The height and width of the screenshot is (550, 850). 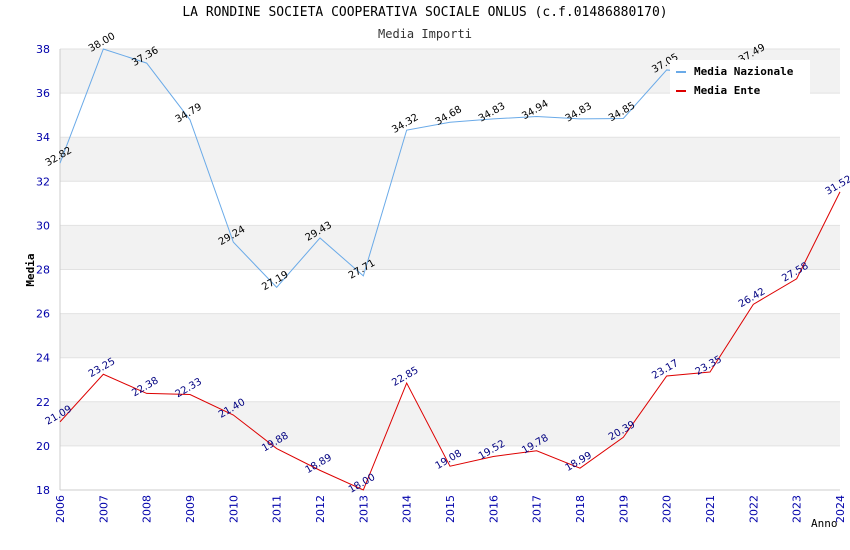 I want to click on x-tick-label: 2024, so click(x=840, y=509).